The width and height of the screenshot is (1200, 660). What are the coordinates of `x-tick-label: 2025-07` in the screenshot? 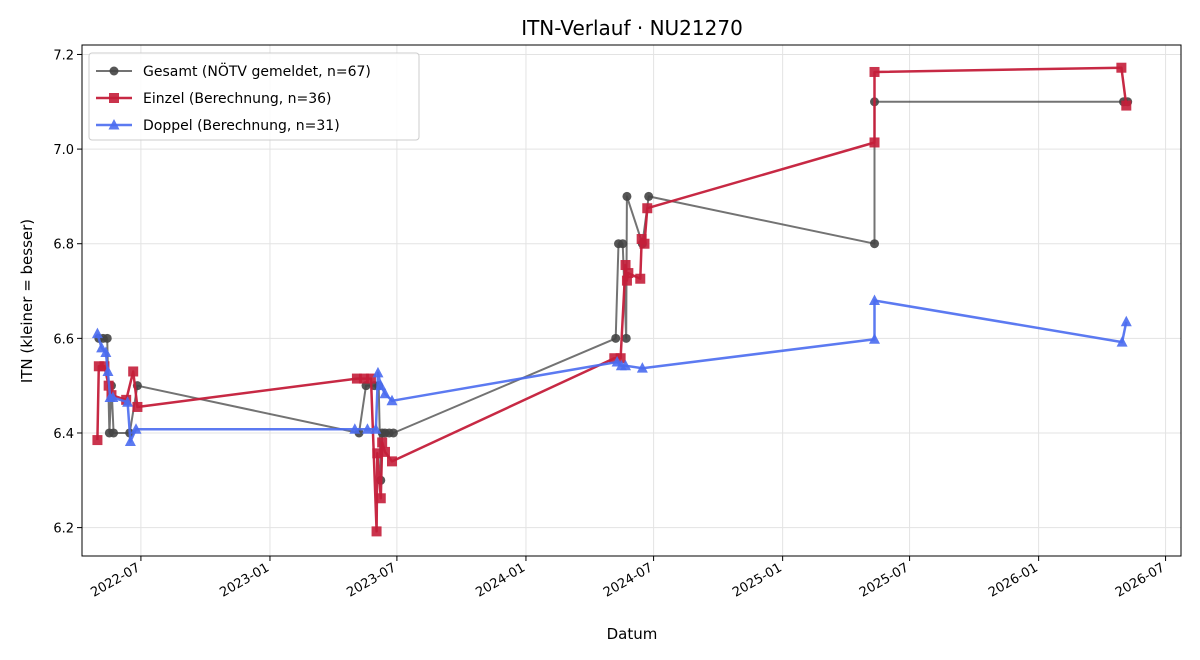 It's located at (884, 580).